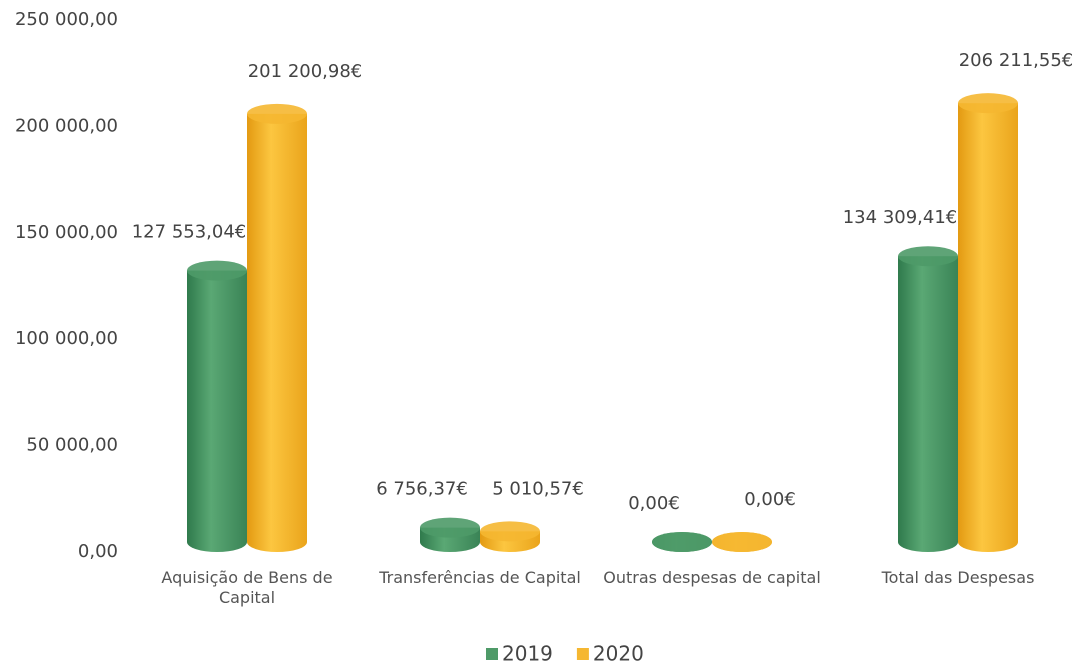  What do you see at coordinates (712, 577) in the screenshot?
I see `x-tick-label: Outras despesas de capital` at bounding box center [712, 577].